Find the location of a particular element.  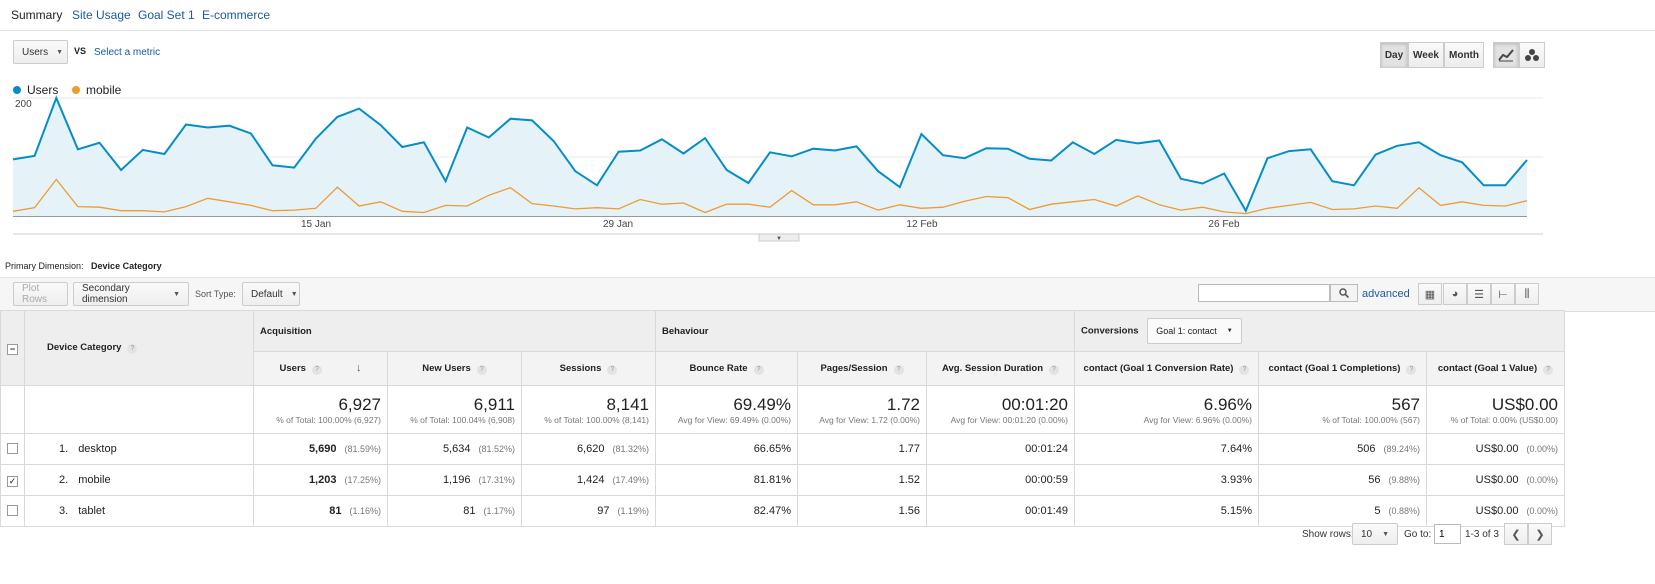

total-value: 00:01:20 is located at coordinates (1034, 404).